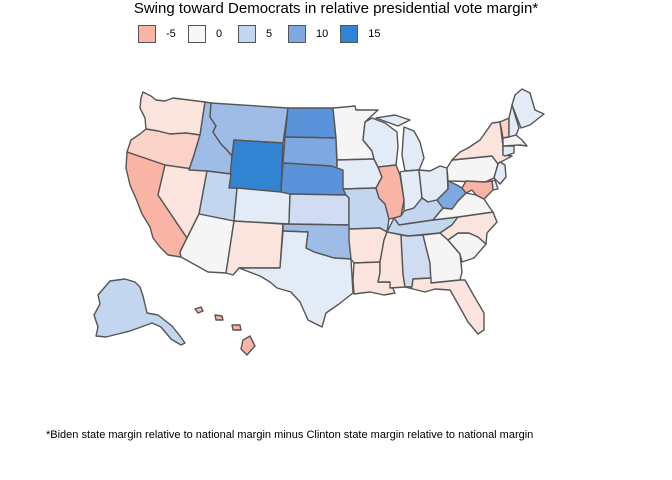 This screenshot has height=480, width=672. Describe the element at coordinates (313, 179) in the screenshot. I see `state-ne` at that location.